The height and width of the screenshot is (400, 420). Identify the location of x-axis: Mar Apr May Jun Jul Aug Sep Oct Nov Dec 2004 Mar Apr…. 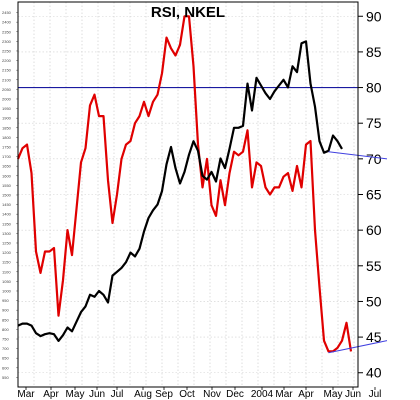
(199, 393).